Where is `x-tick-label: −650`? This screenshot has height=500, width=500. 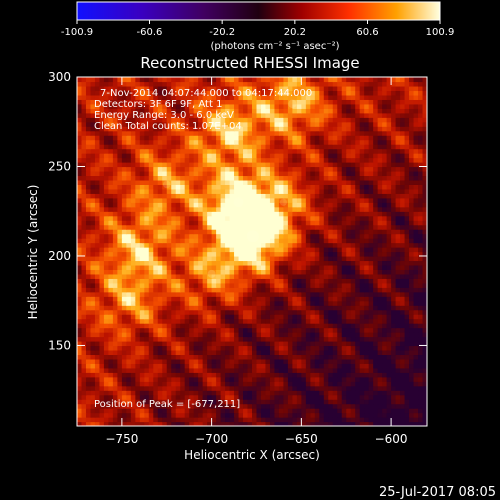
x-tick-label: −650 is located at coordinates (301, 439).